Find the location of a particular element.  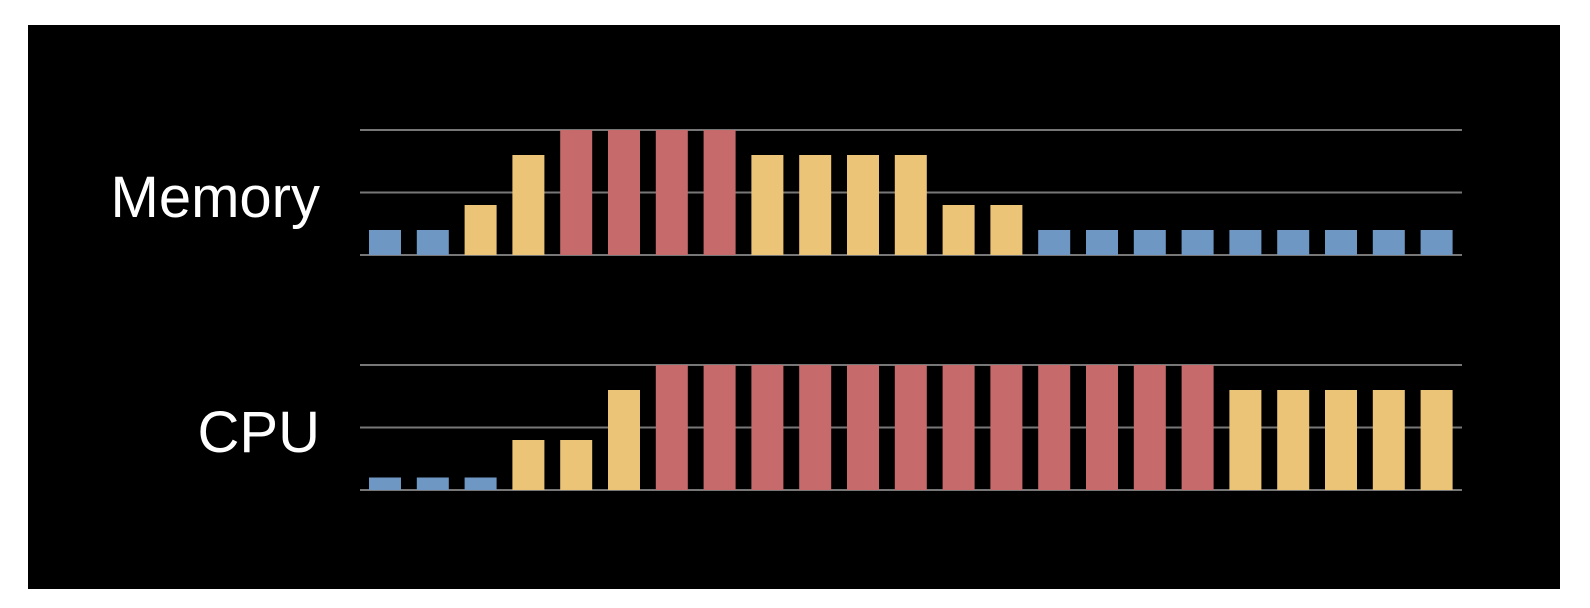

cpu-bars is located at coordinates (911, 427).